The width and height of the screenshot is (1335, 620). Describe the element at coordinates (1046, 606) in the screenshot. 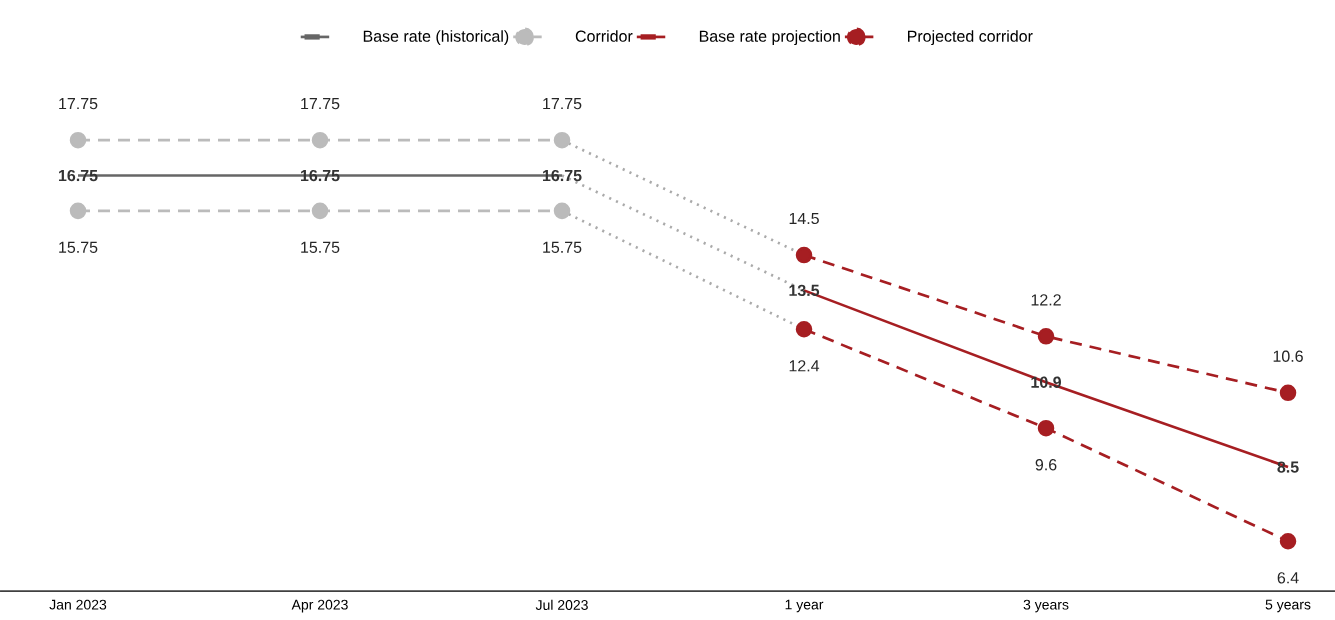

I see `x-tick-label: 3 years` at that location.